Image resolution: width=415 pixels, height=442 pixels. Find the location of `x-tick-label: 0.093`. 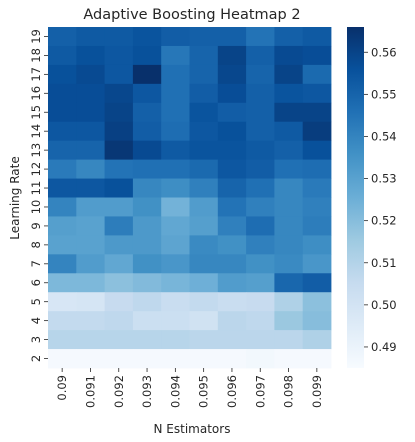

x-tick-label: 0.093 is located at coordinates (147, 391).